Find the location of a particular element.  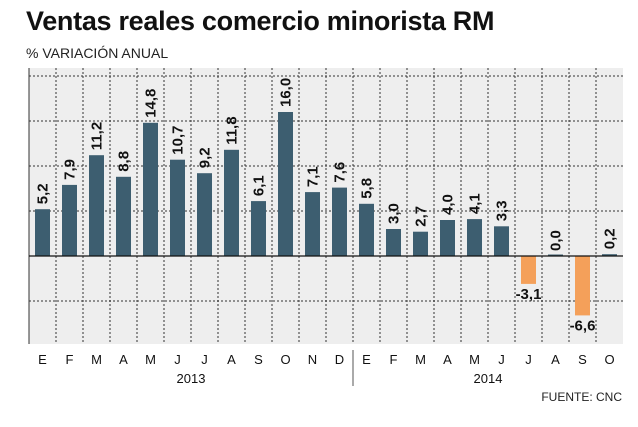

data-label: 16,0 is located at coordinates (286, 92).